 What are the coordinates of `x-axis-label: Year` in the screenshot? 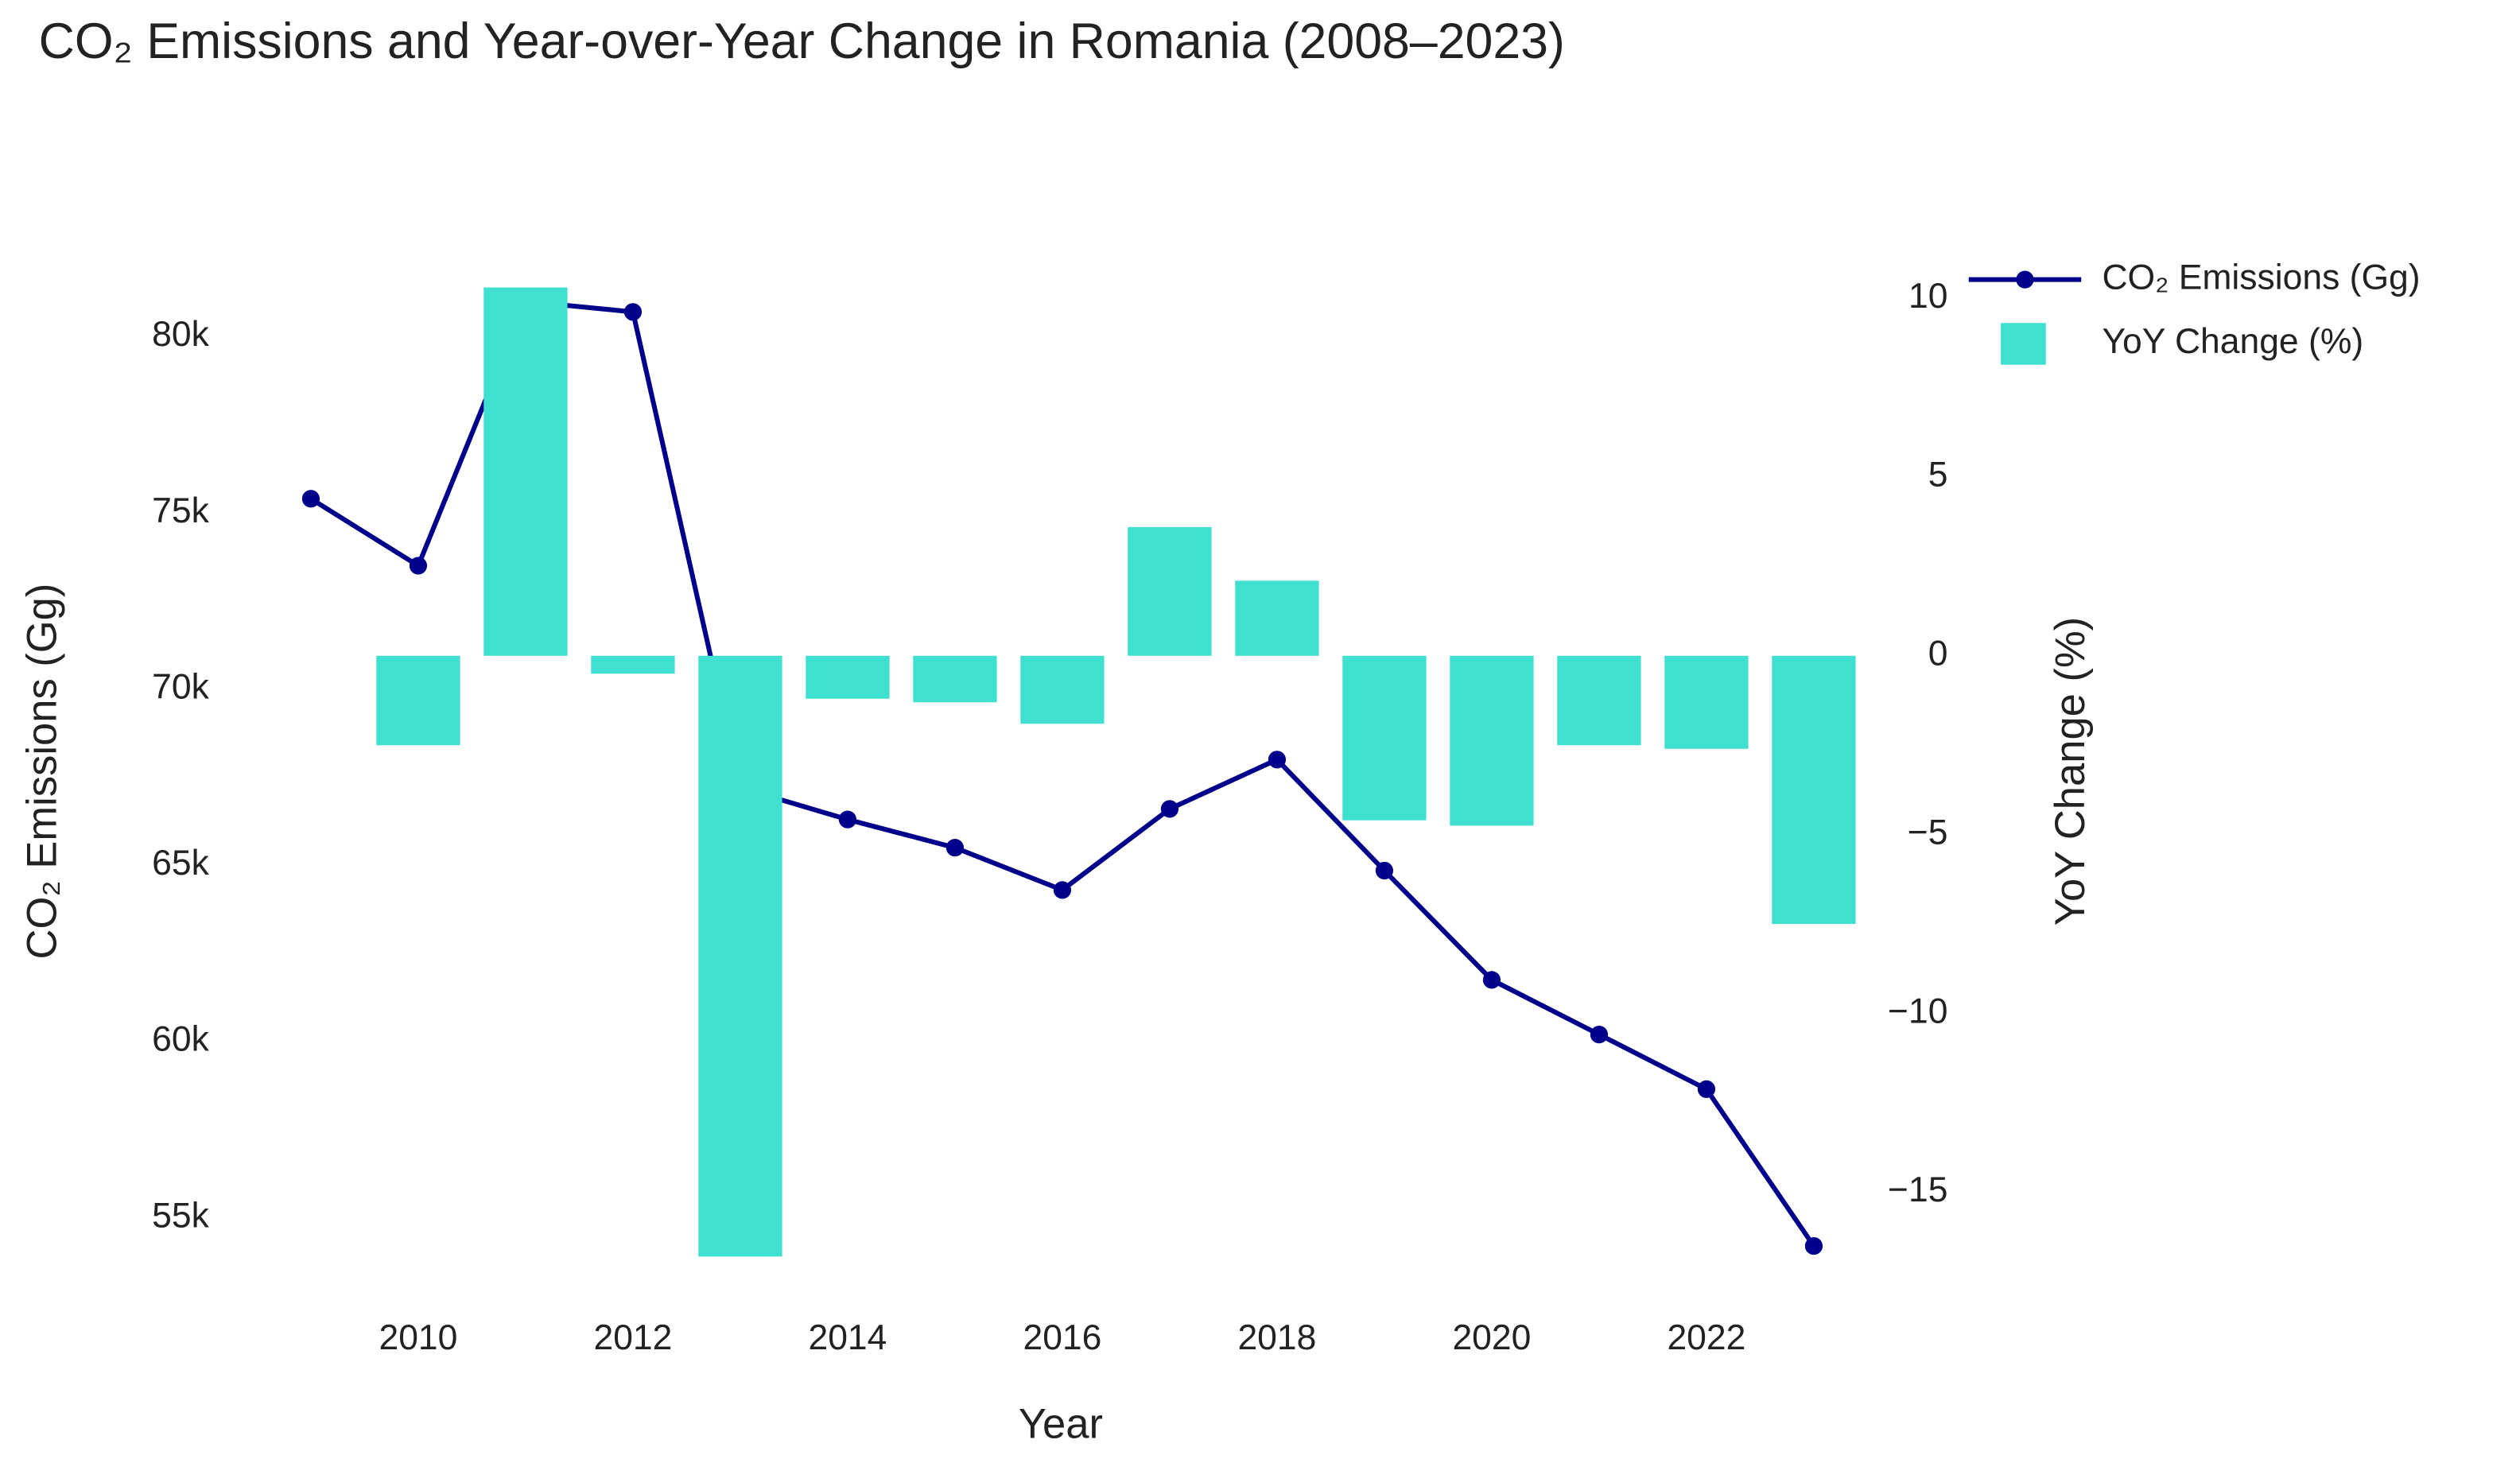 It's located at (1061, 1423).